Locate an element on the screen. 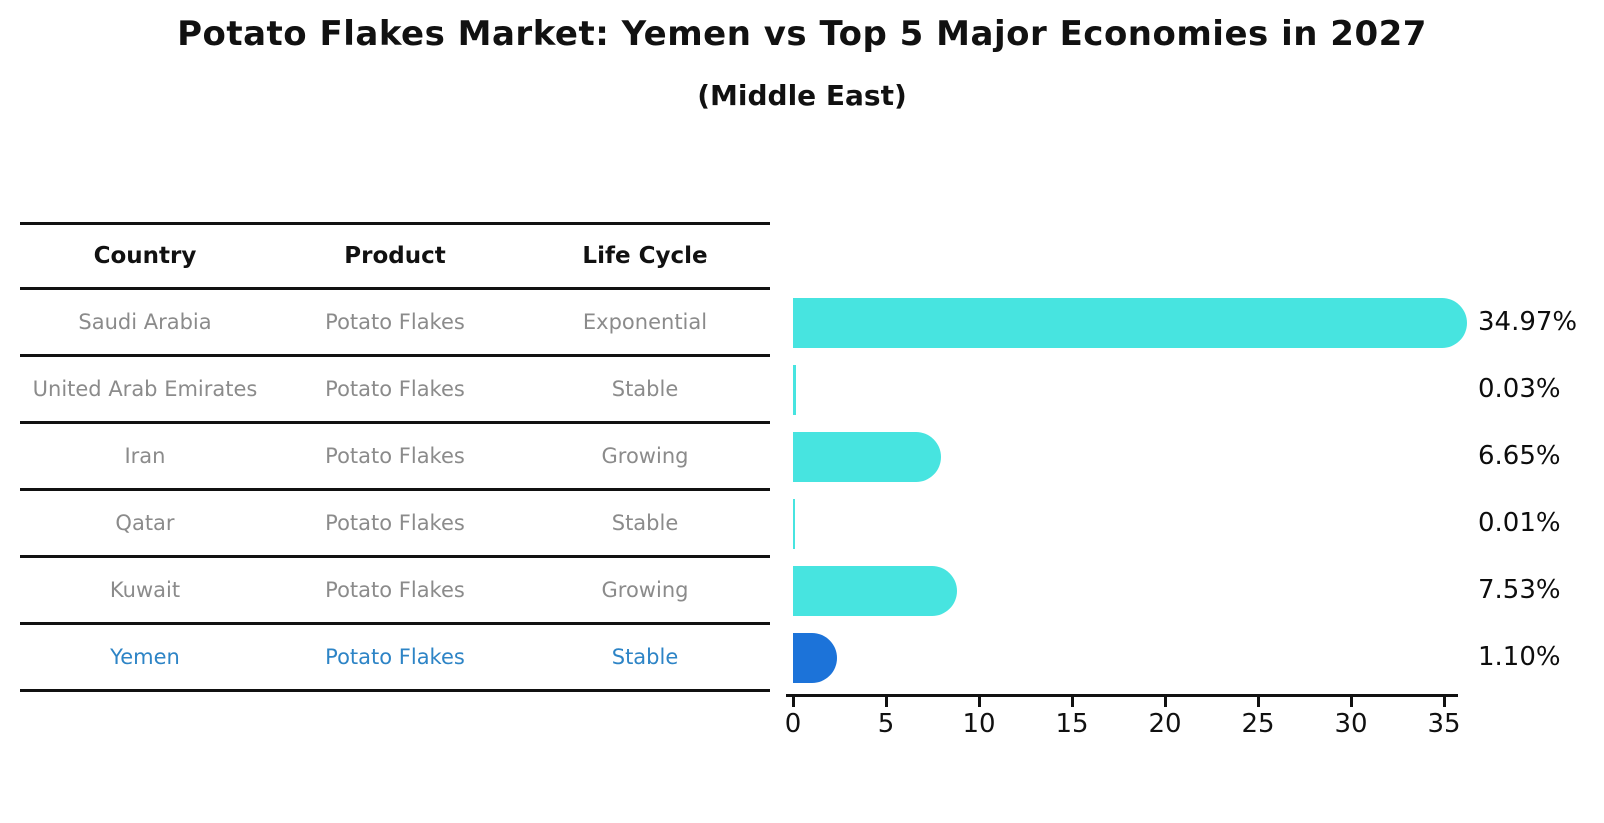 This screenshot has height=823, width=1604. chart-subtitle: (Middle East) is located at coordinates (802, 95).